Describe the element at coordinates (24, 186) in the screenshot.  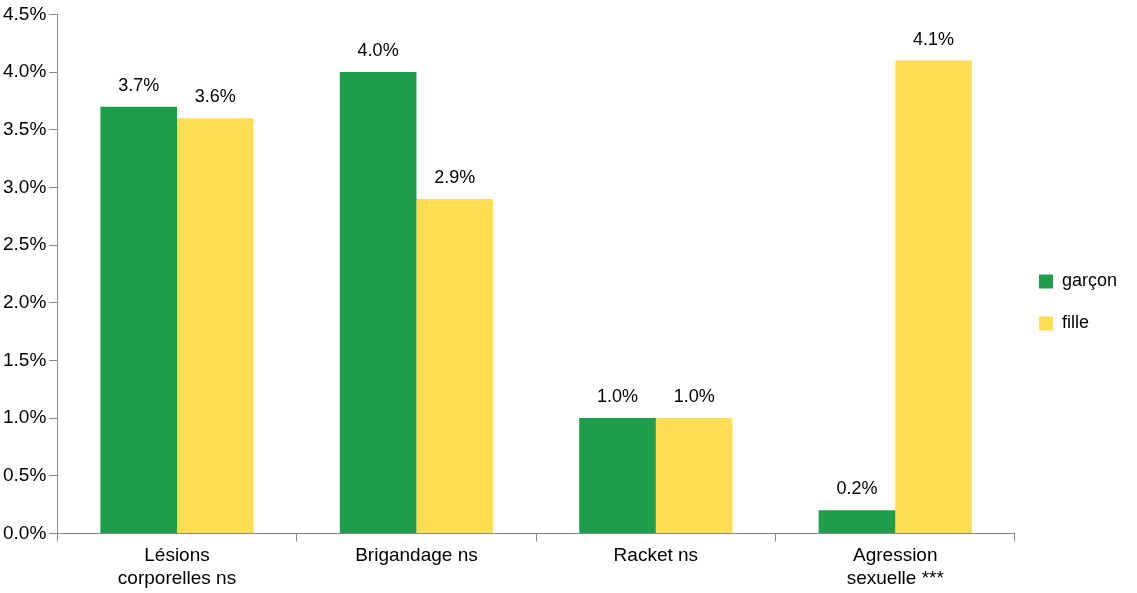
I see `y-tick-label: 3.0%` at that location.